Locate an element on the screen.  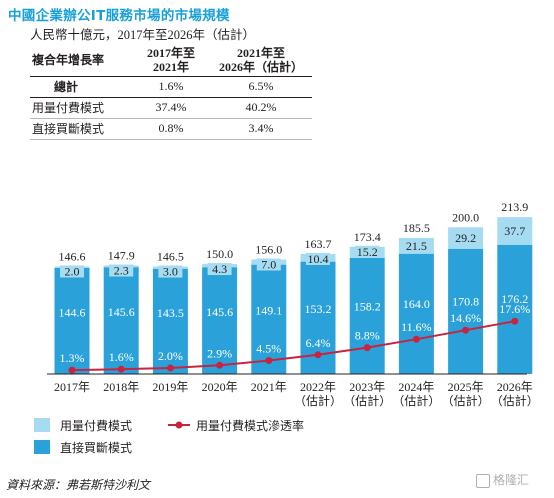
cagr-col-header-2: 2021年至 2026年（估計） is located at coordinates (261, 60).